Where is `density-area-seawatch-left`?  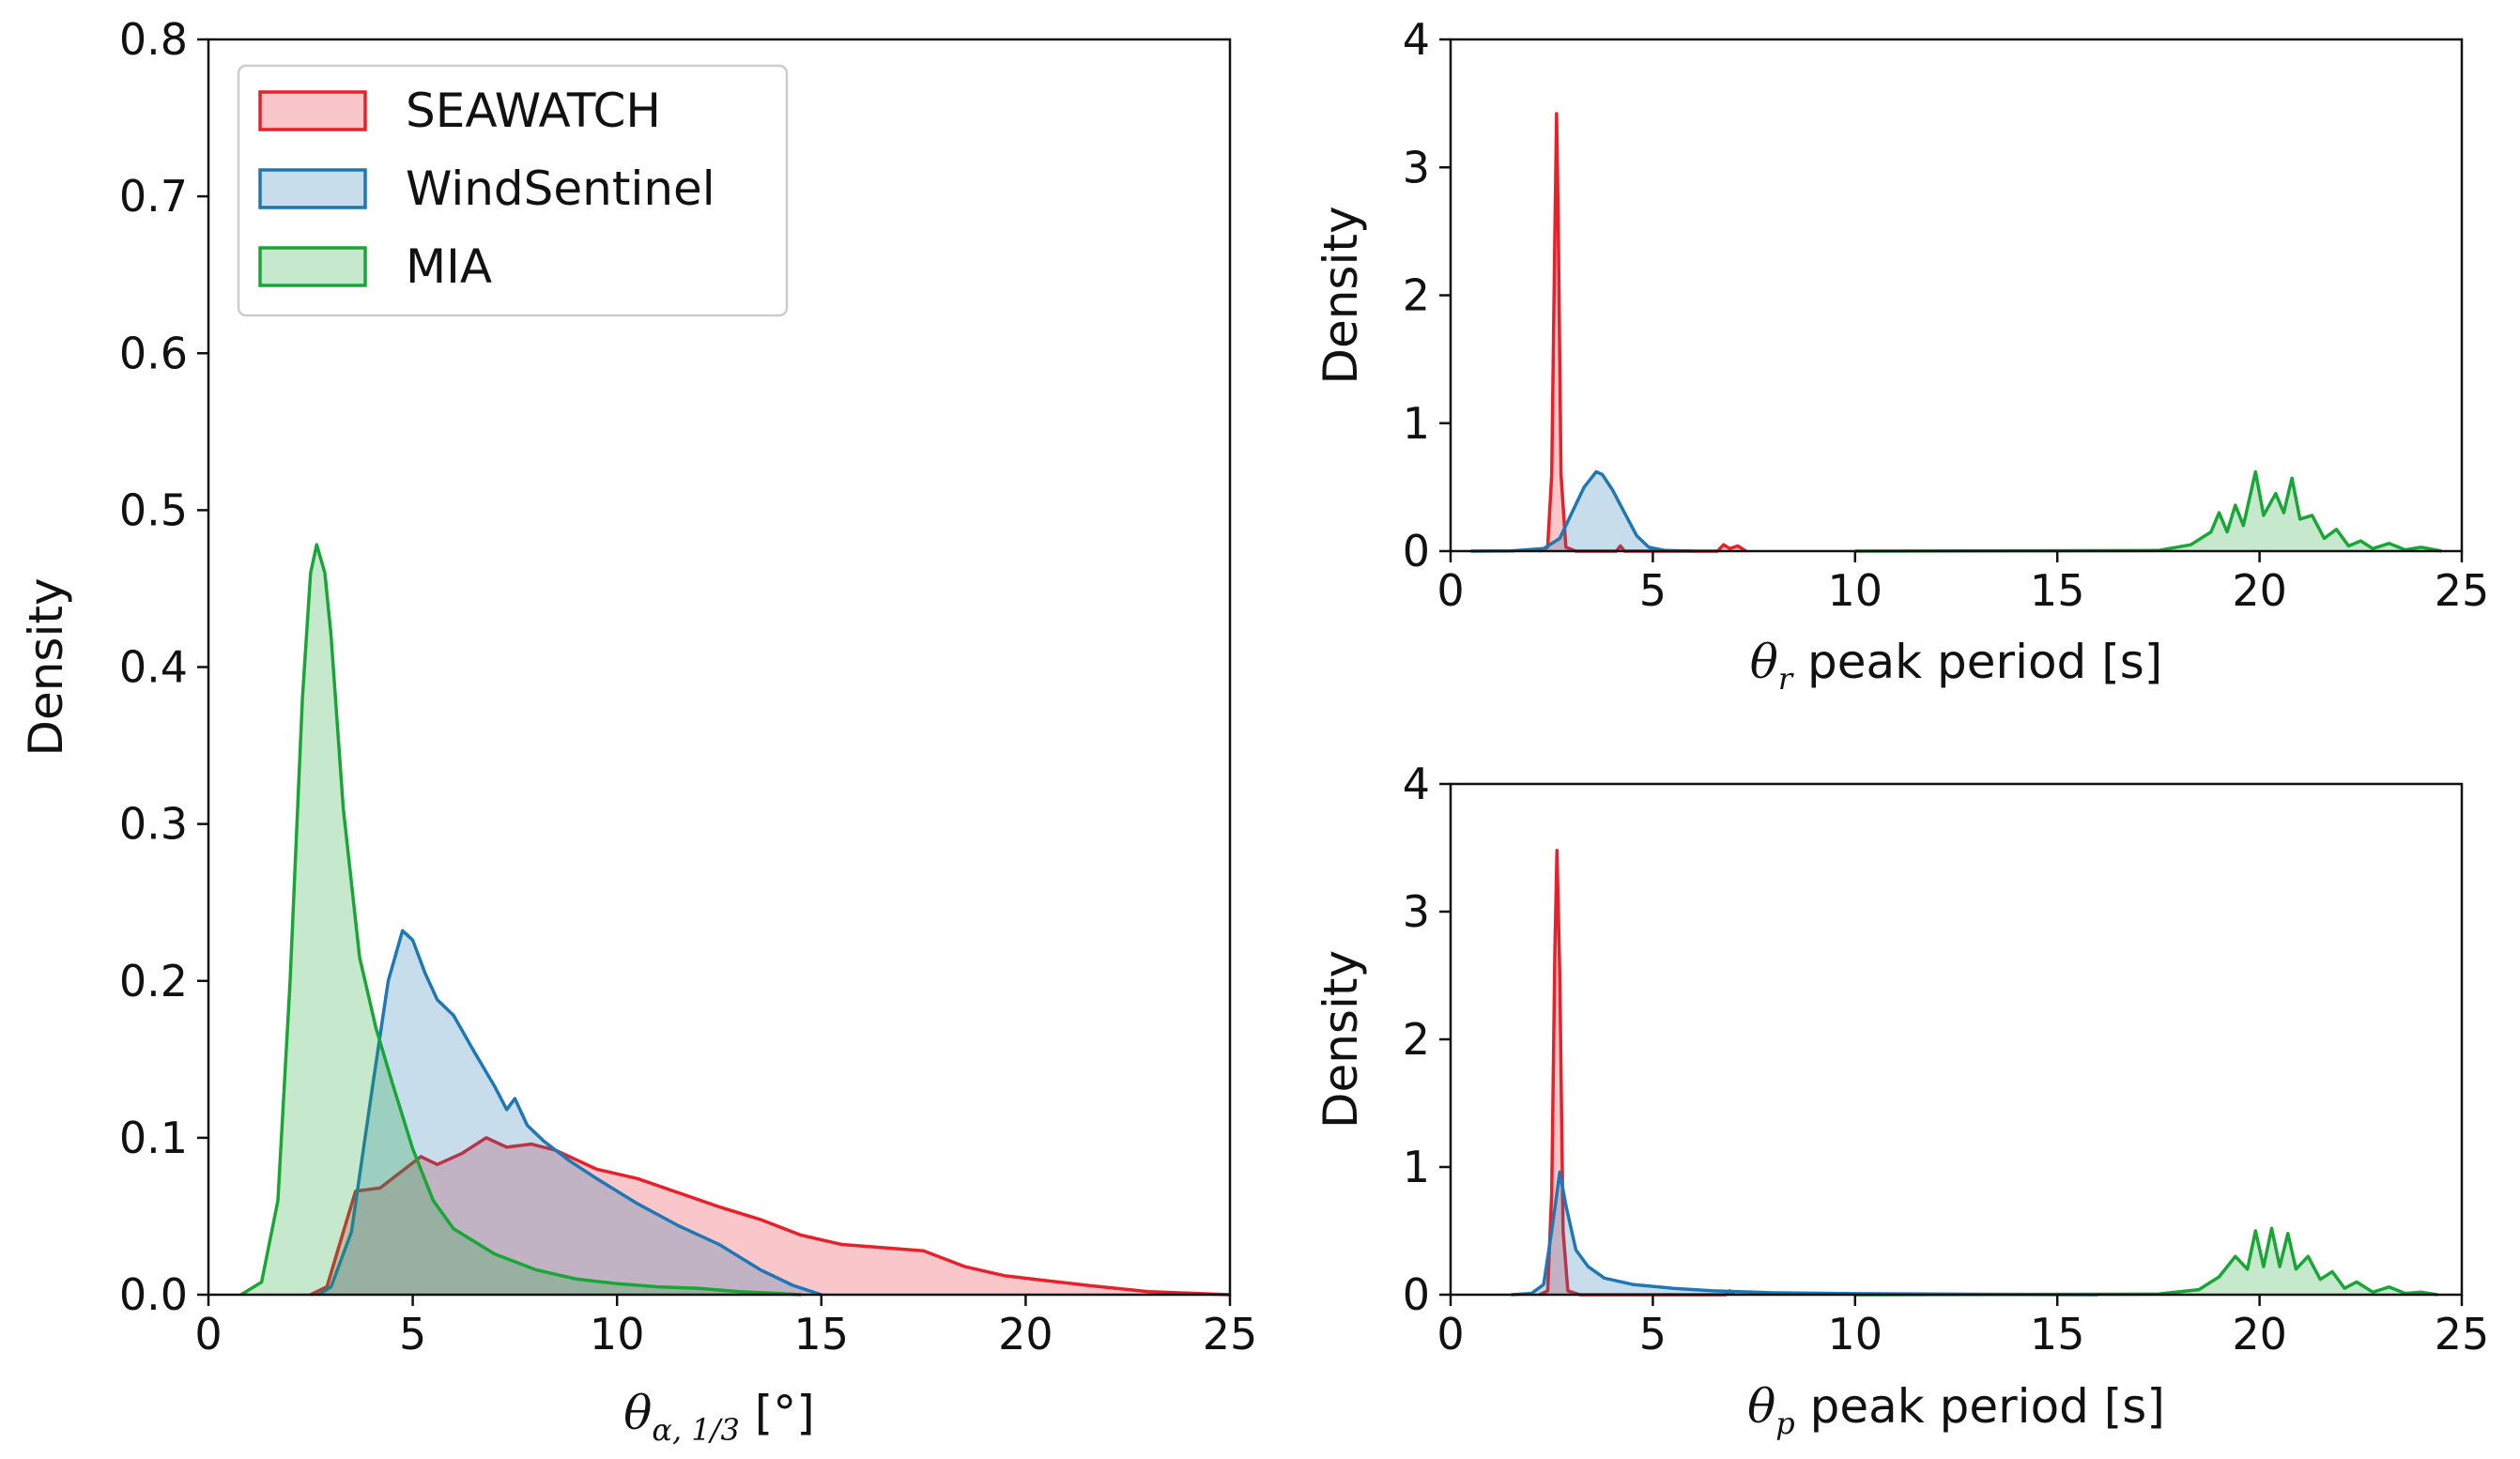
density-area-seawatch-left is located at coordinates (770, 1216).